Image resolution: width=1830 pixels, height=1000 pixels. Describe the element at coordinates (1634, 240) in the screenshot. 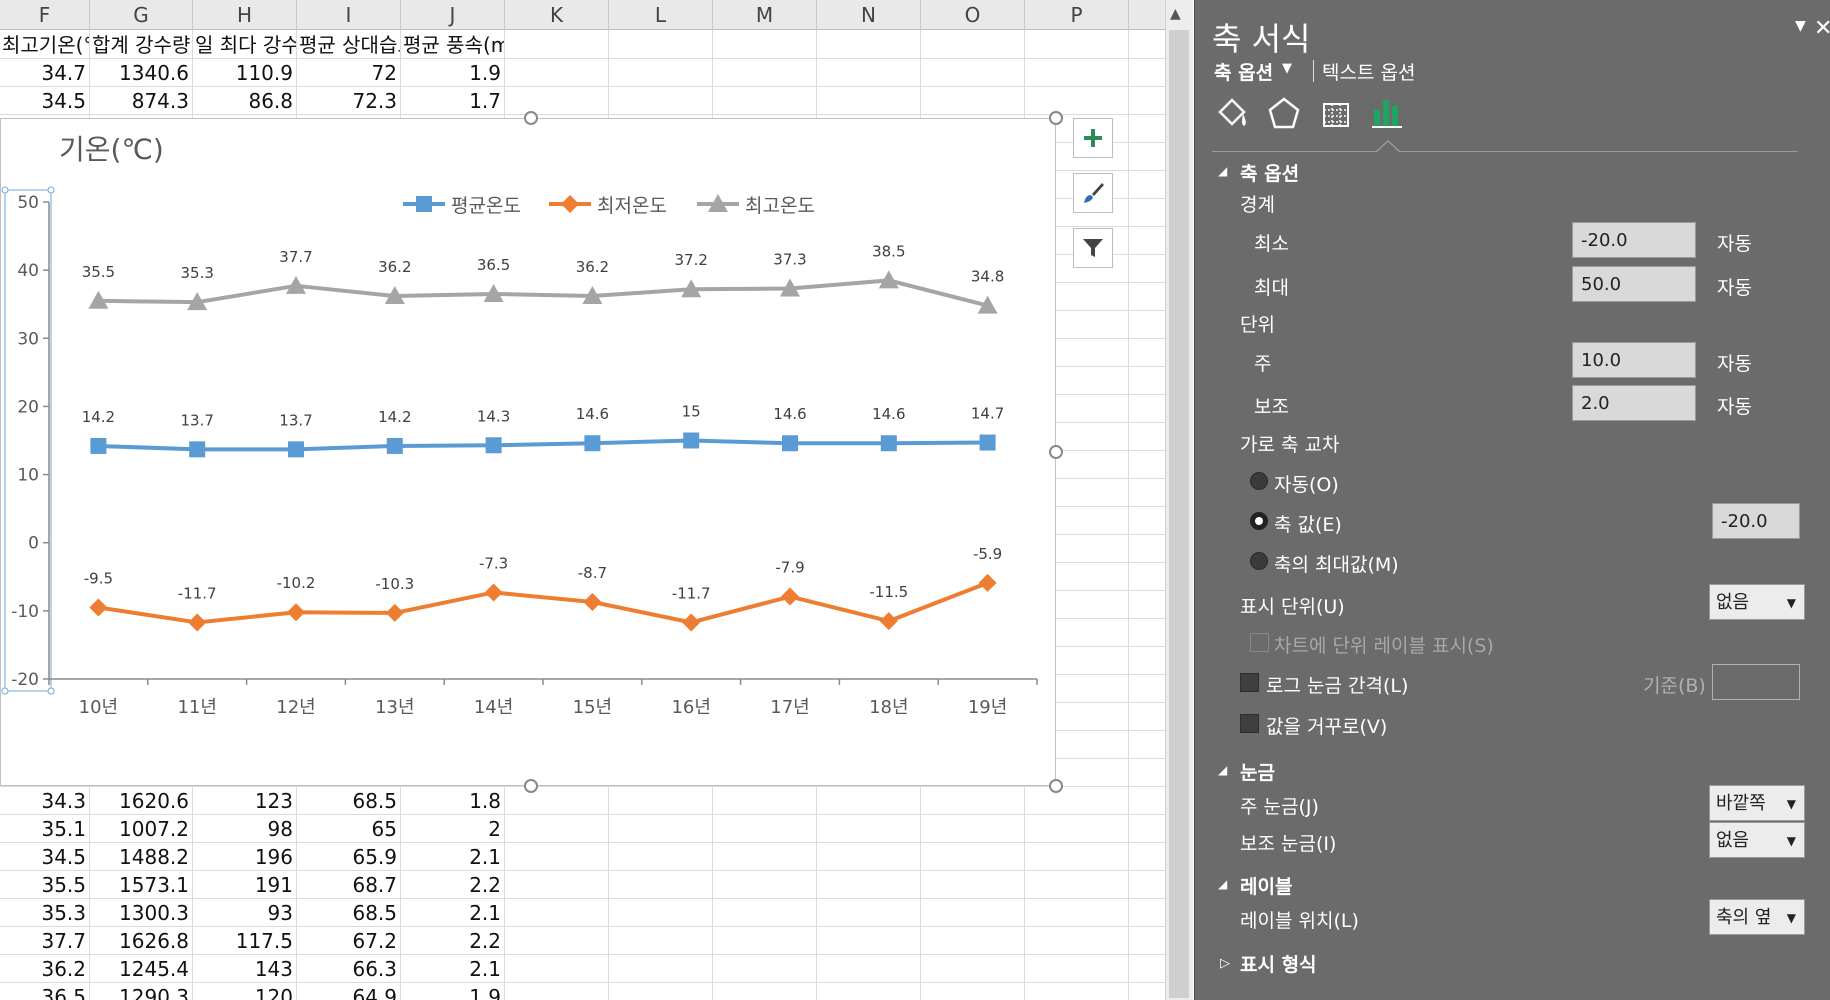

I see `minimum-input: -20.0` at that location.